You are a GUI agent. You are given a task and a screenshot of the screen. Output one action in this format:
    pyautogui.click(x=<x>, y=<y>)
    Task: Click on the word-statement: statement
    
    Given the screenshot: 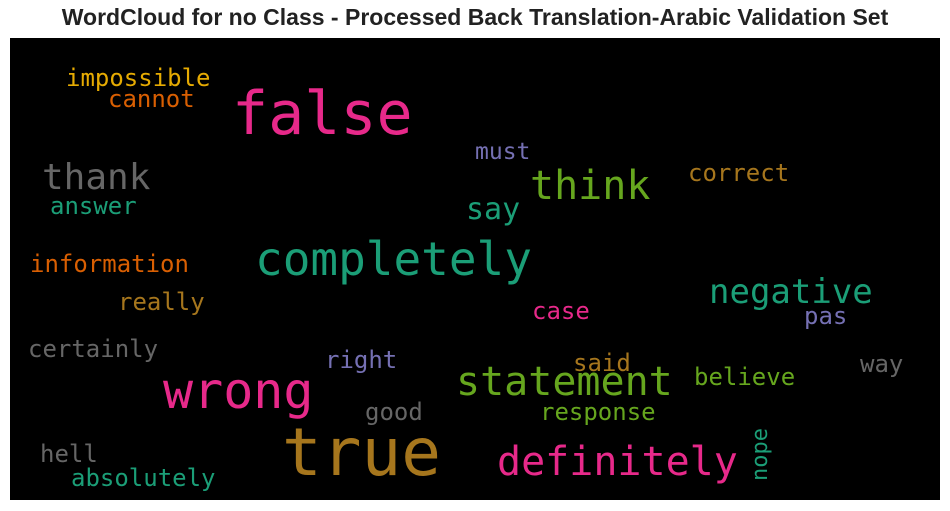 What is the action you would take?
    pyautogui.click(x=564, y=382)
    